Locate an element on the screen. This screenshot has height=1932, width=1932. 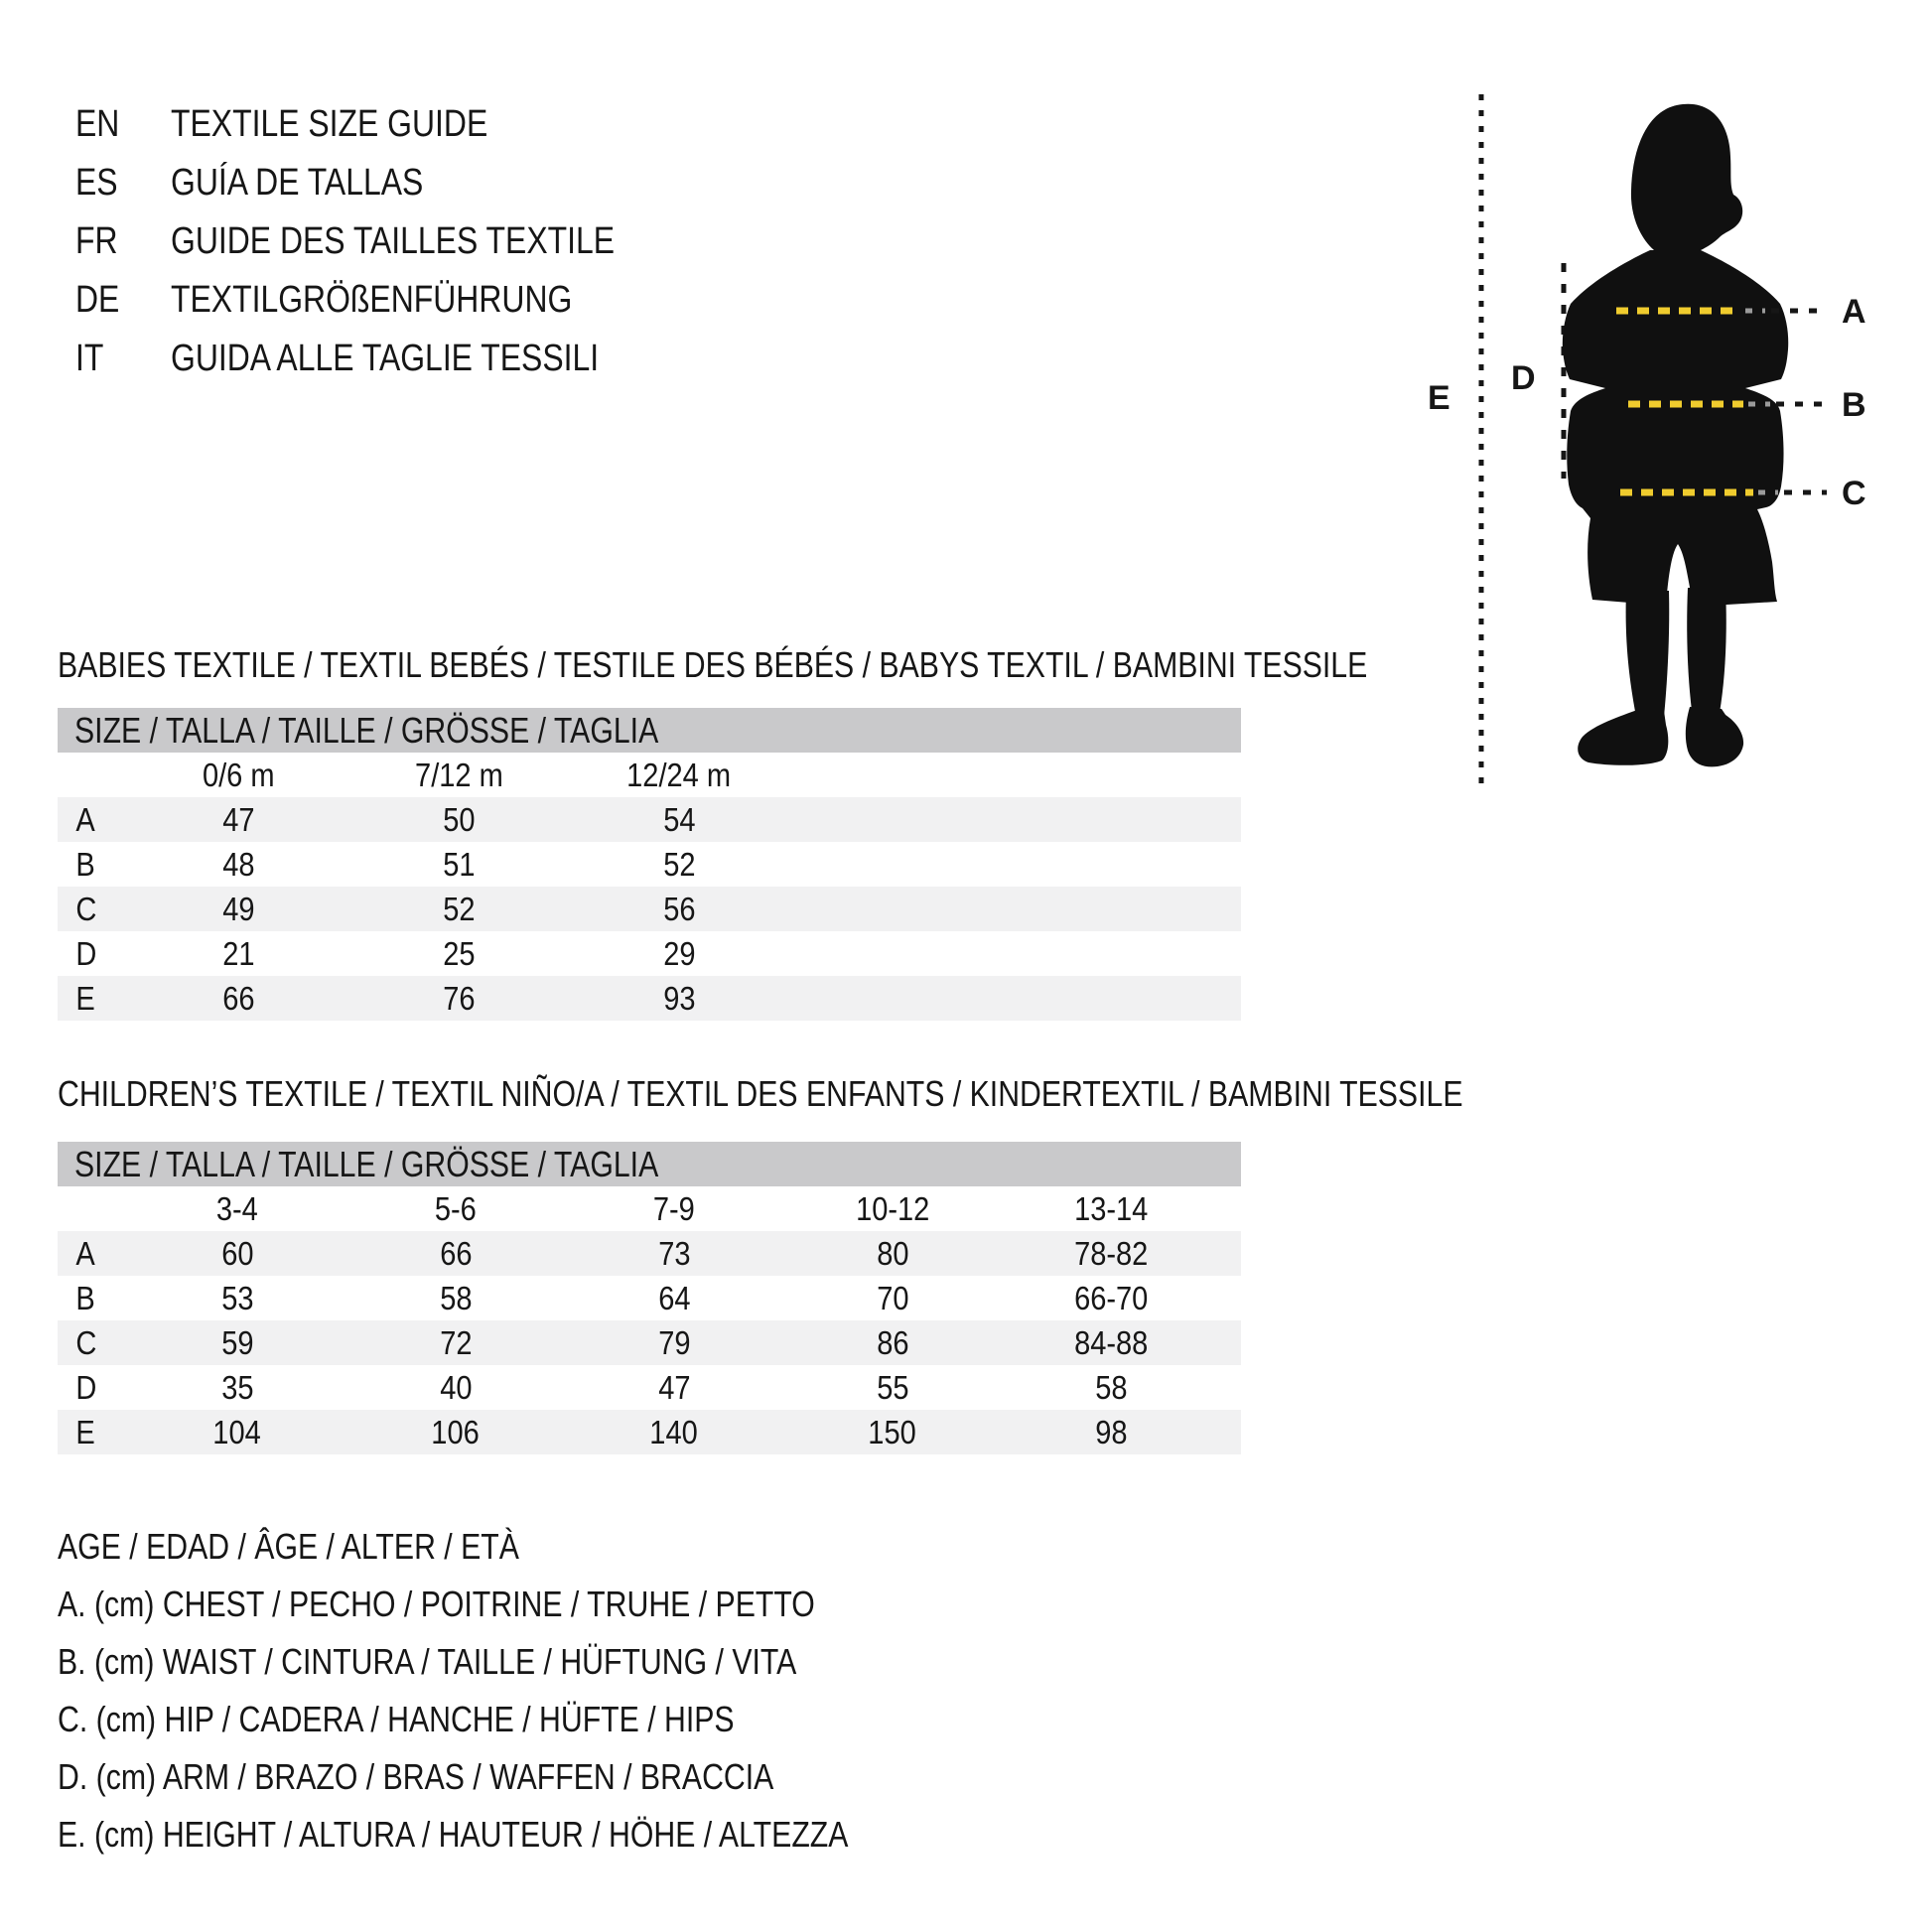
language-title: GUÍA DE TALLAS is located at coordinates (298, 183).